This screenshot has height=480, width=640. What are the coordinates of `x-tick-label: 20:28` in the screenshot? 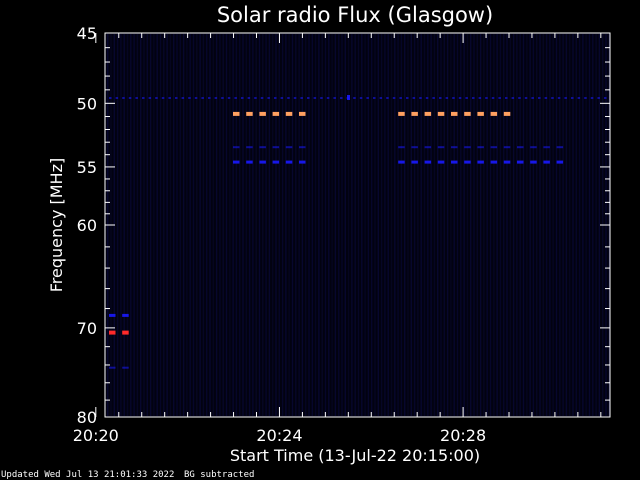 It's located at (463, 435).